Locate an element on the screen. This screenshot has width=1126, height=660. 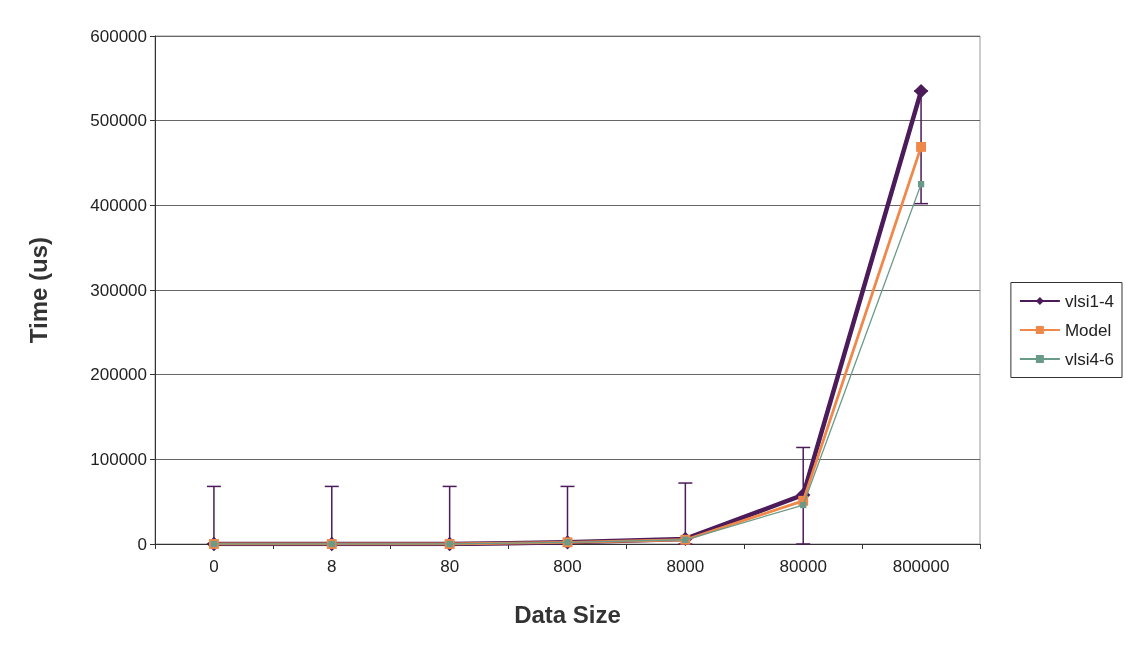
y-tick-label: 200000 is located at coordinates (118, 375).